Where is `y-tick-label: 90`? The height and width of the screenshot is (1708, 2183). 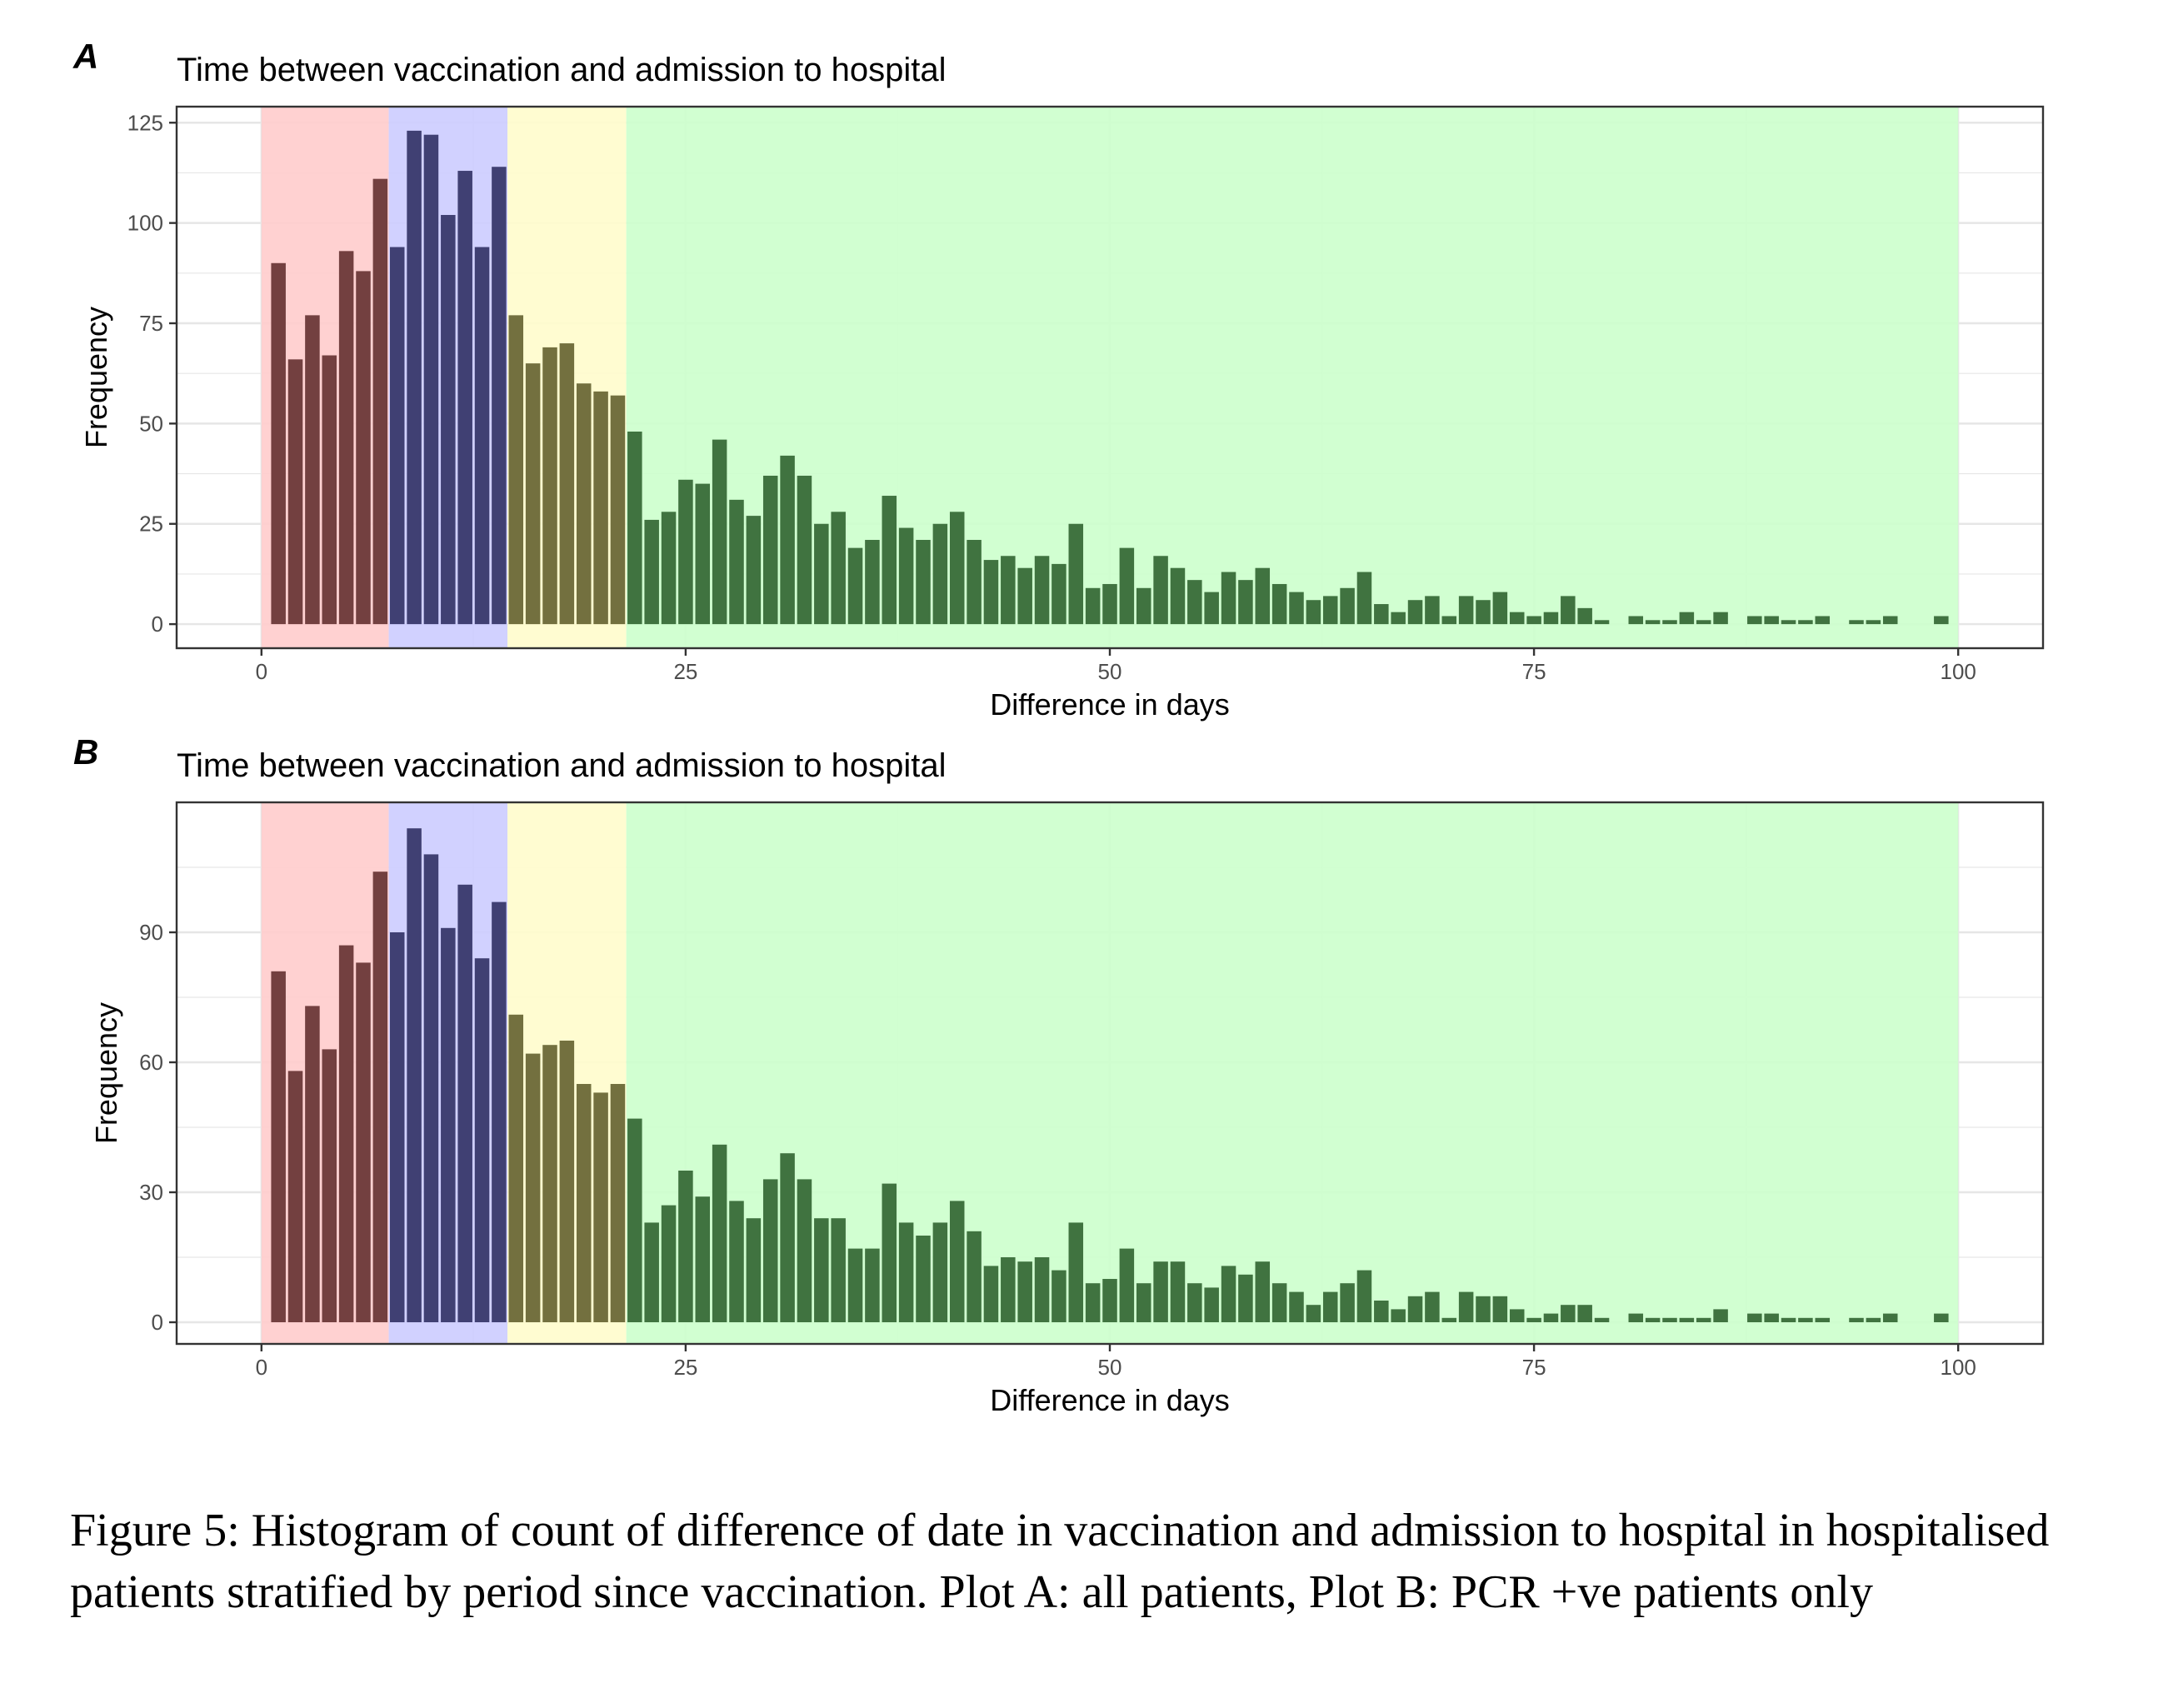 y-tick-label: 90 is located at coordinates (151, 932).